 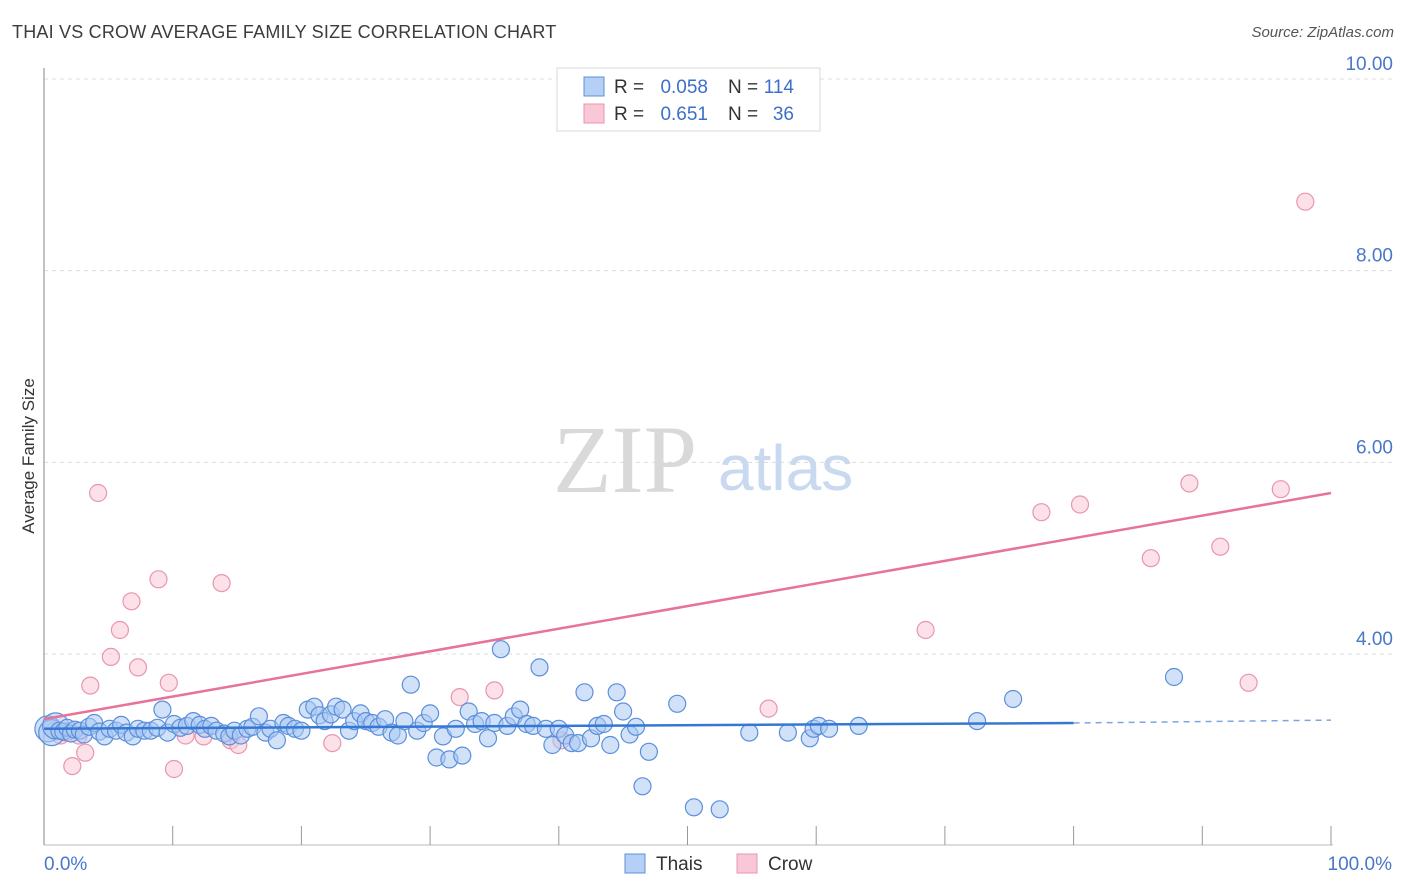 I want to click on chart-source: Source: ZipAtlas.com, so click(x=1322, y=32).